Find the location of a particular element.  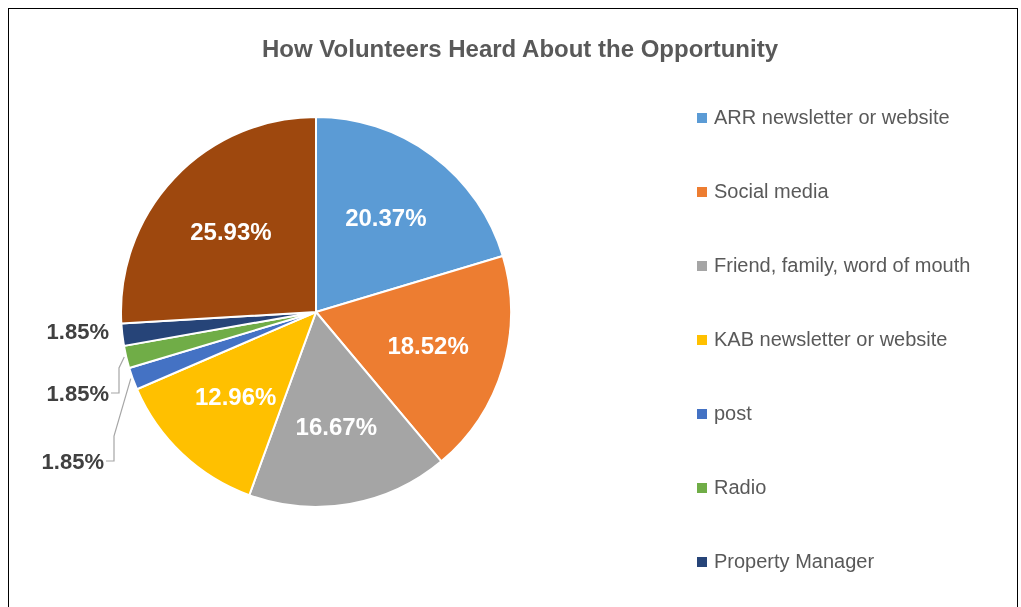

legend-label: Friend, family, word of mouth is located at coordinates (842, 265).